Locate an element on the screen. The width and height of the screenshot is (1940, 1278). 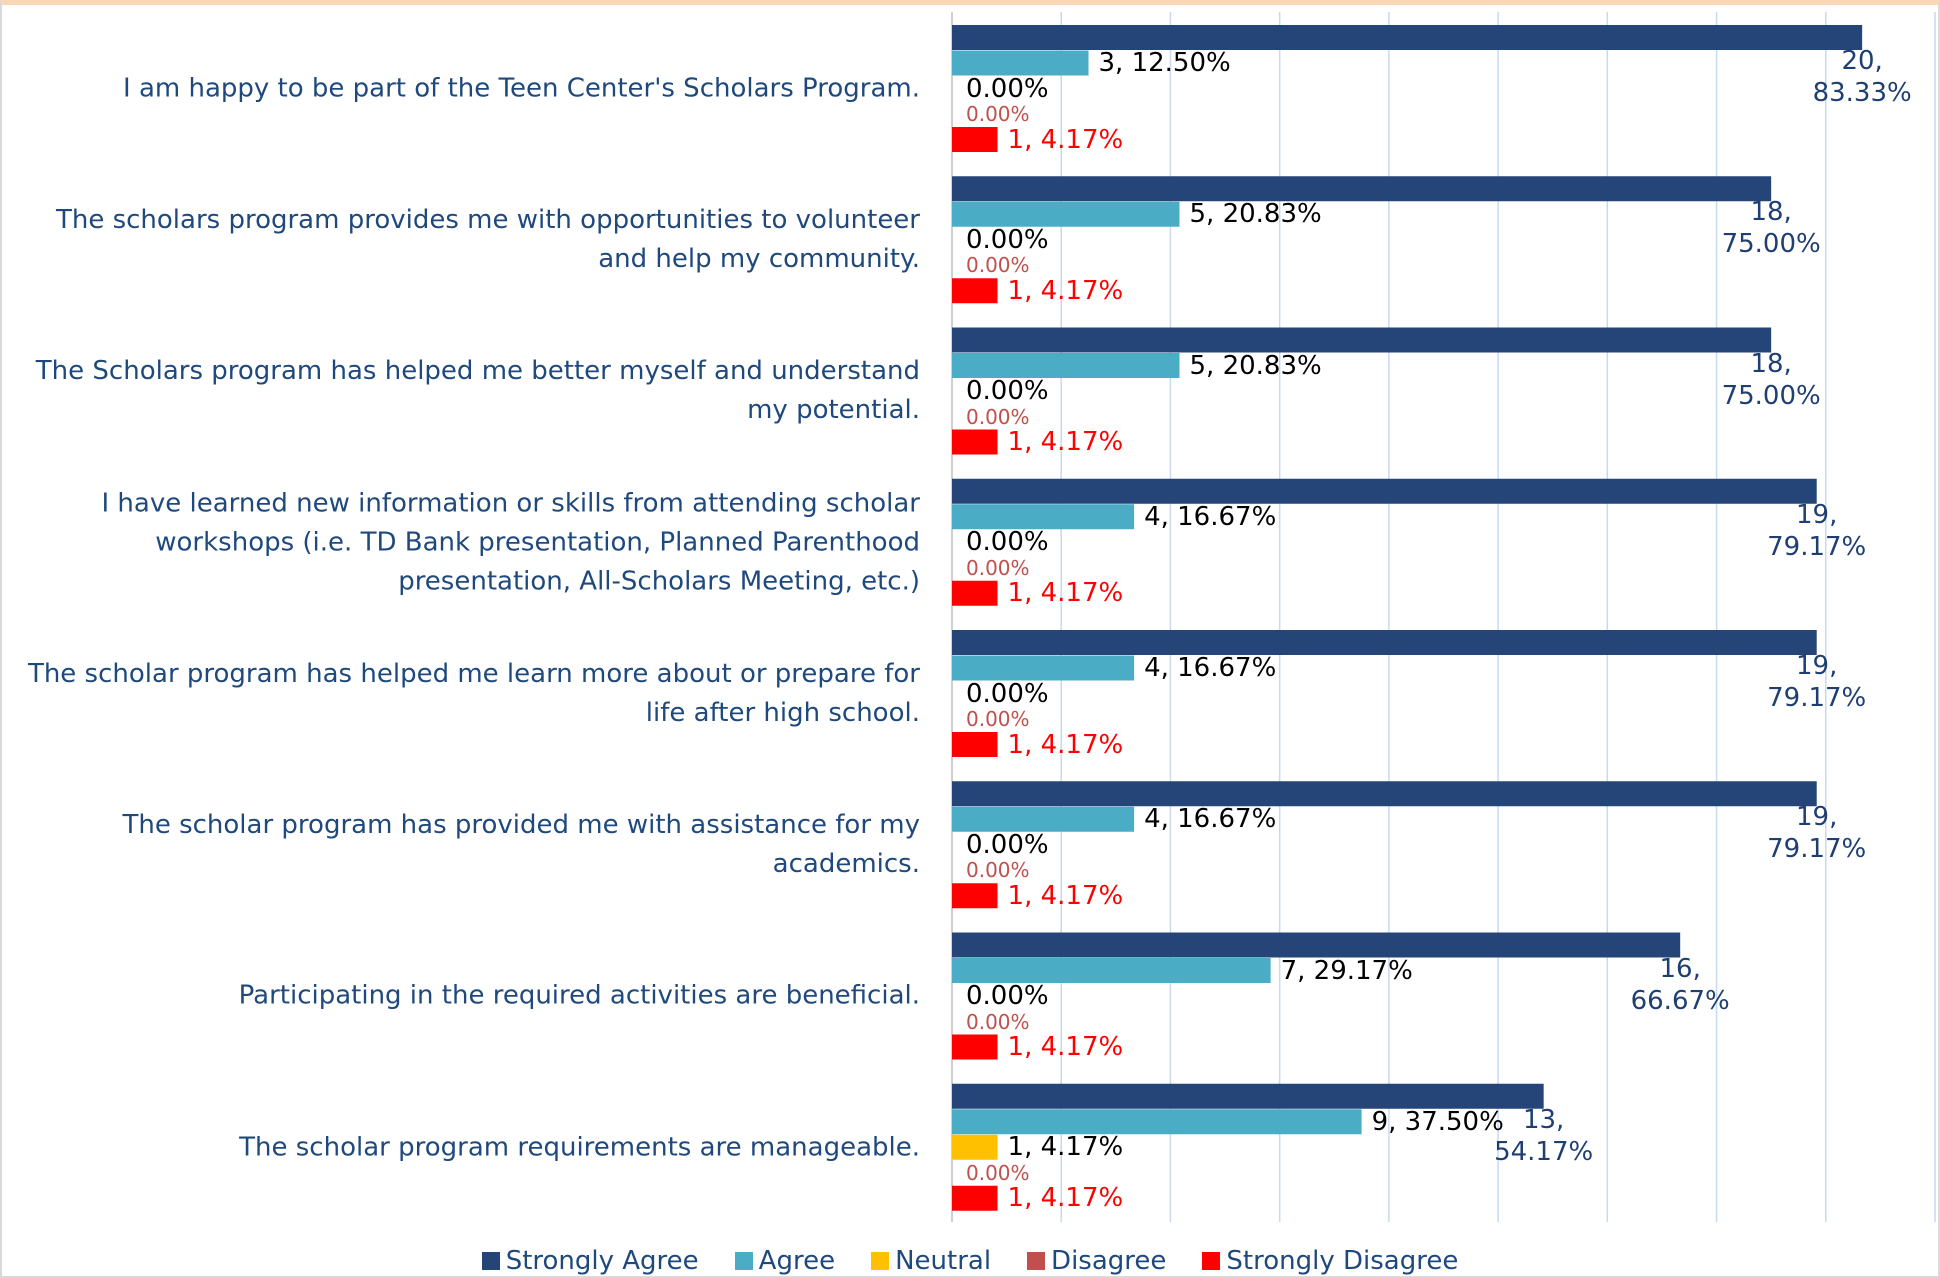
legend-item: Agree is located at coordinates (785, 1261).